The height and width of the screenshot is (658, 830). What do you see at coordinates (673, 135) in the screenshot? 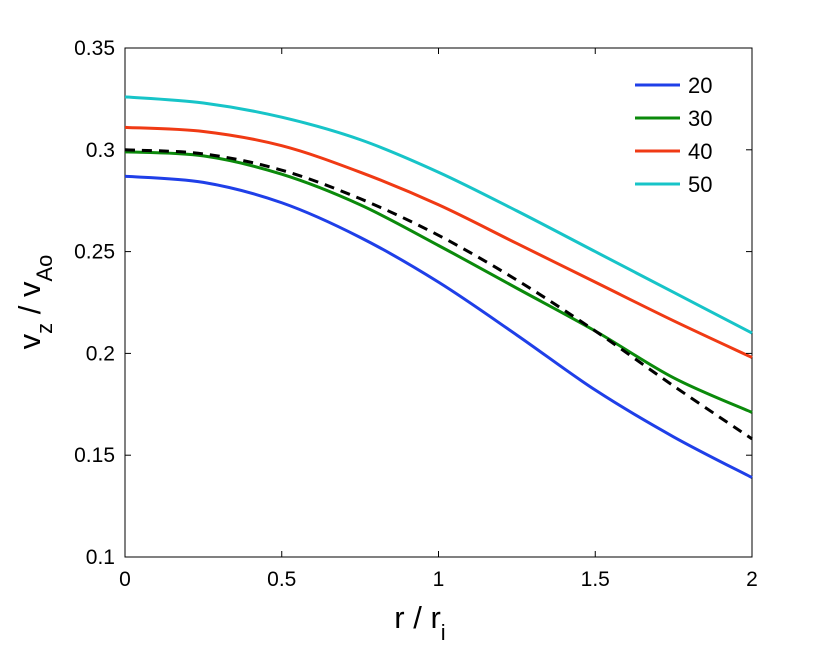
I see `legend: 20 30 40 50` at bounding box center [673, 135].